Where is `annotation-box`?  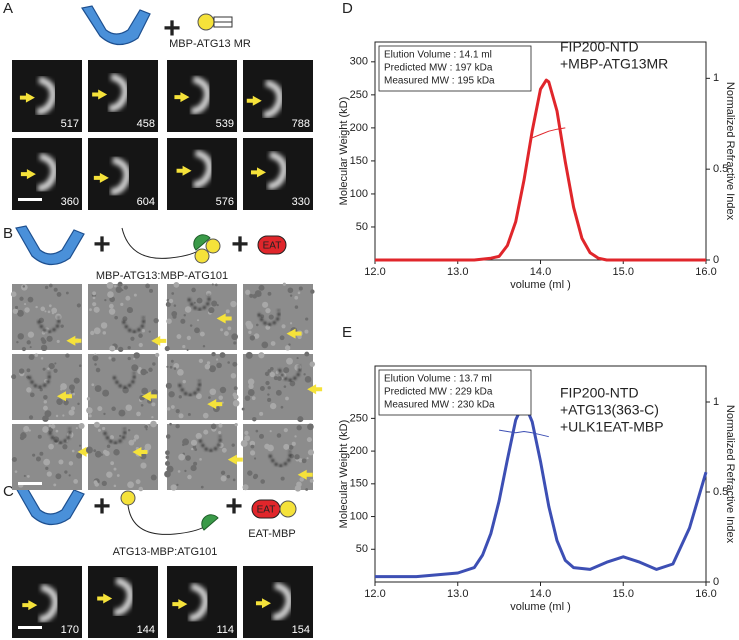 annotation-box is located at coordinates (455, 392).